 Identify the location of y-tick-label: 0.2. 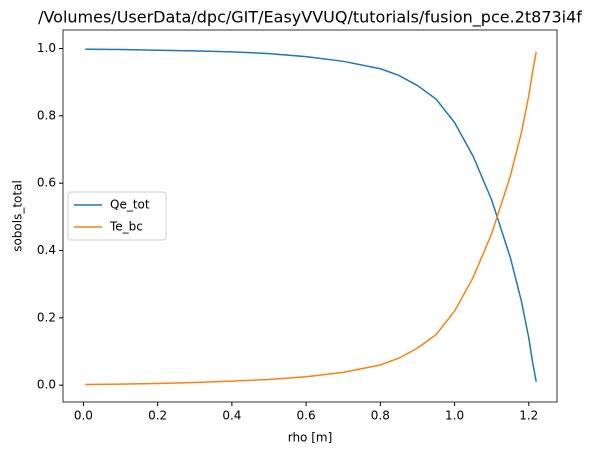
(46, 317).